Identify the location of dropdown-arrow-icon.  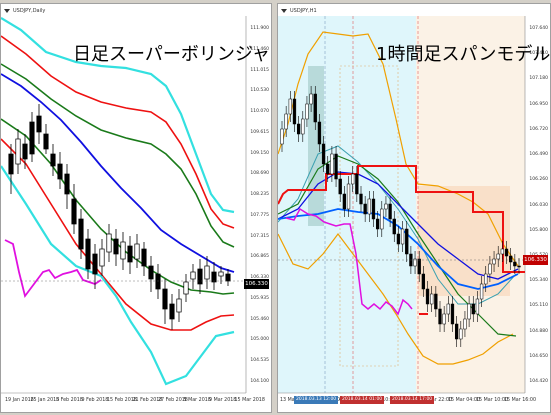
(7, 10).